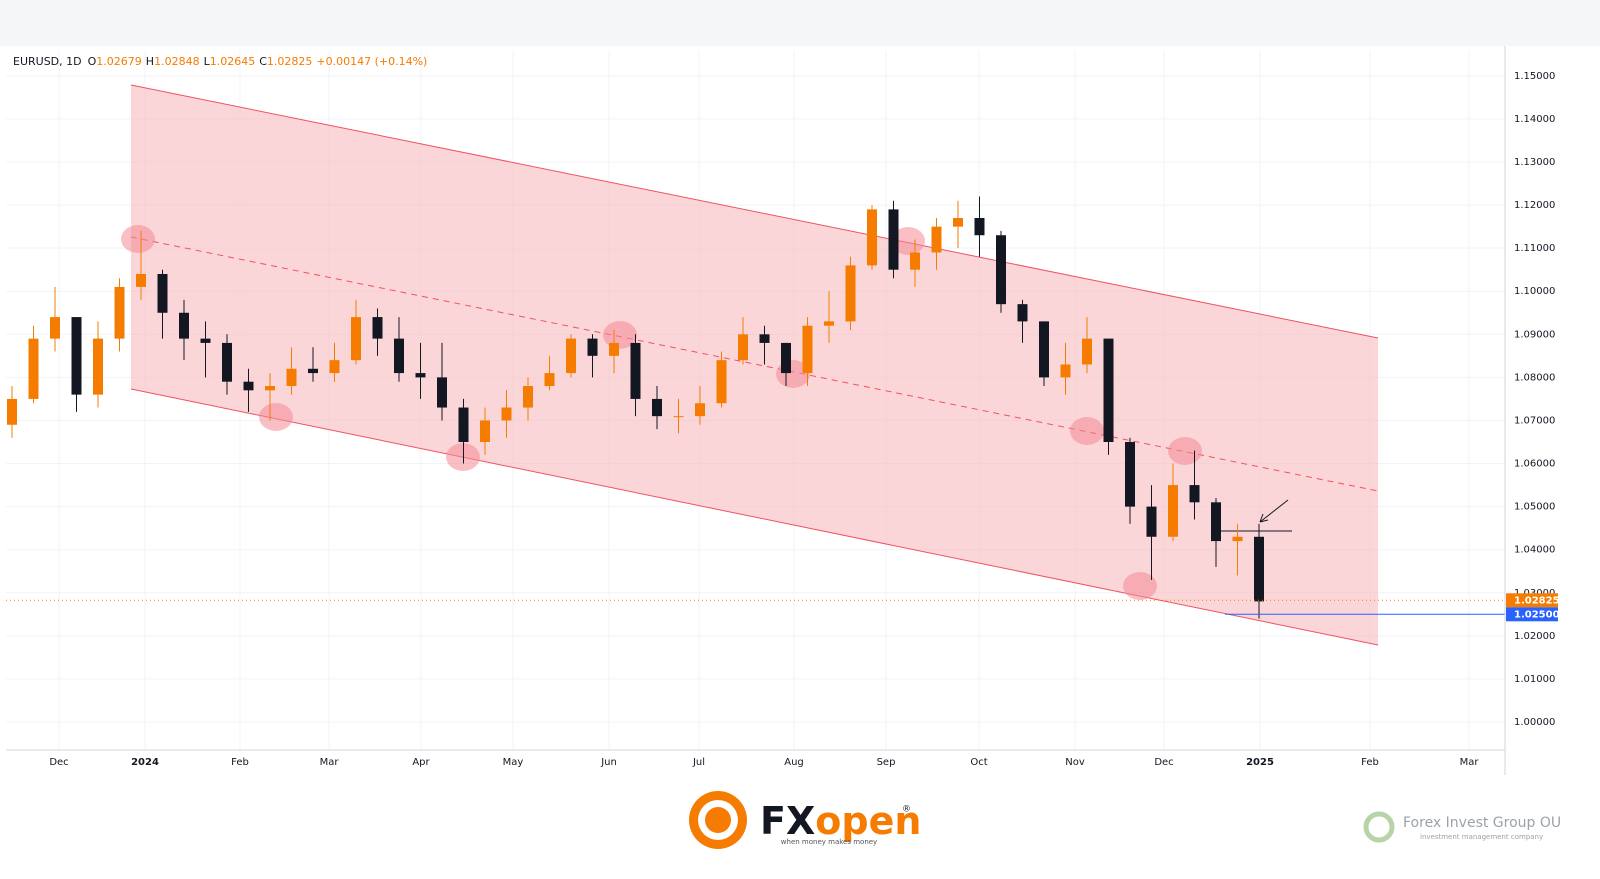 The width and height of the screenshot is (1600, 879). Describe the element at coordinates (886, 762) in the screenshot. I see `x-tick-label: Sep` at that location.